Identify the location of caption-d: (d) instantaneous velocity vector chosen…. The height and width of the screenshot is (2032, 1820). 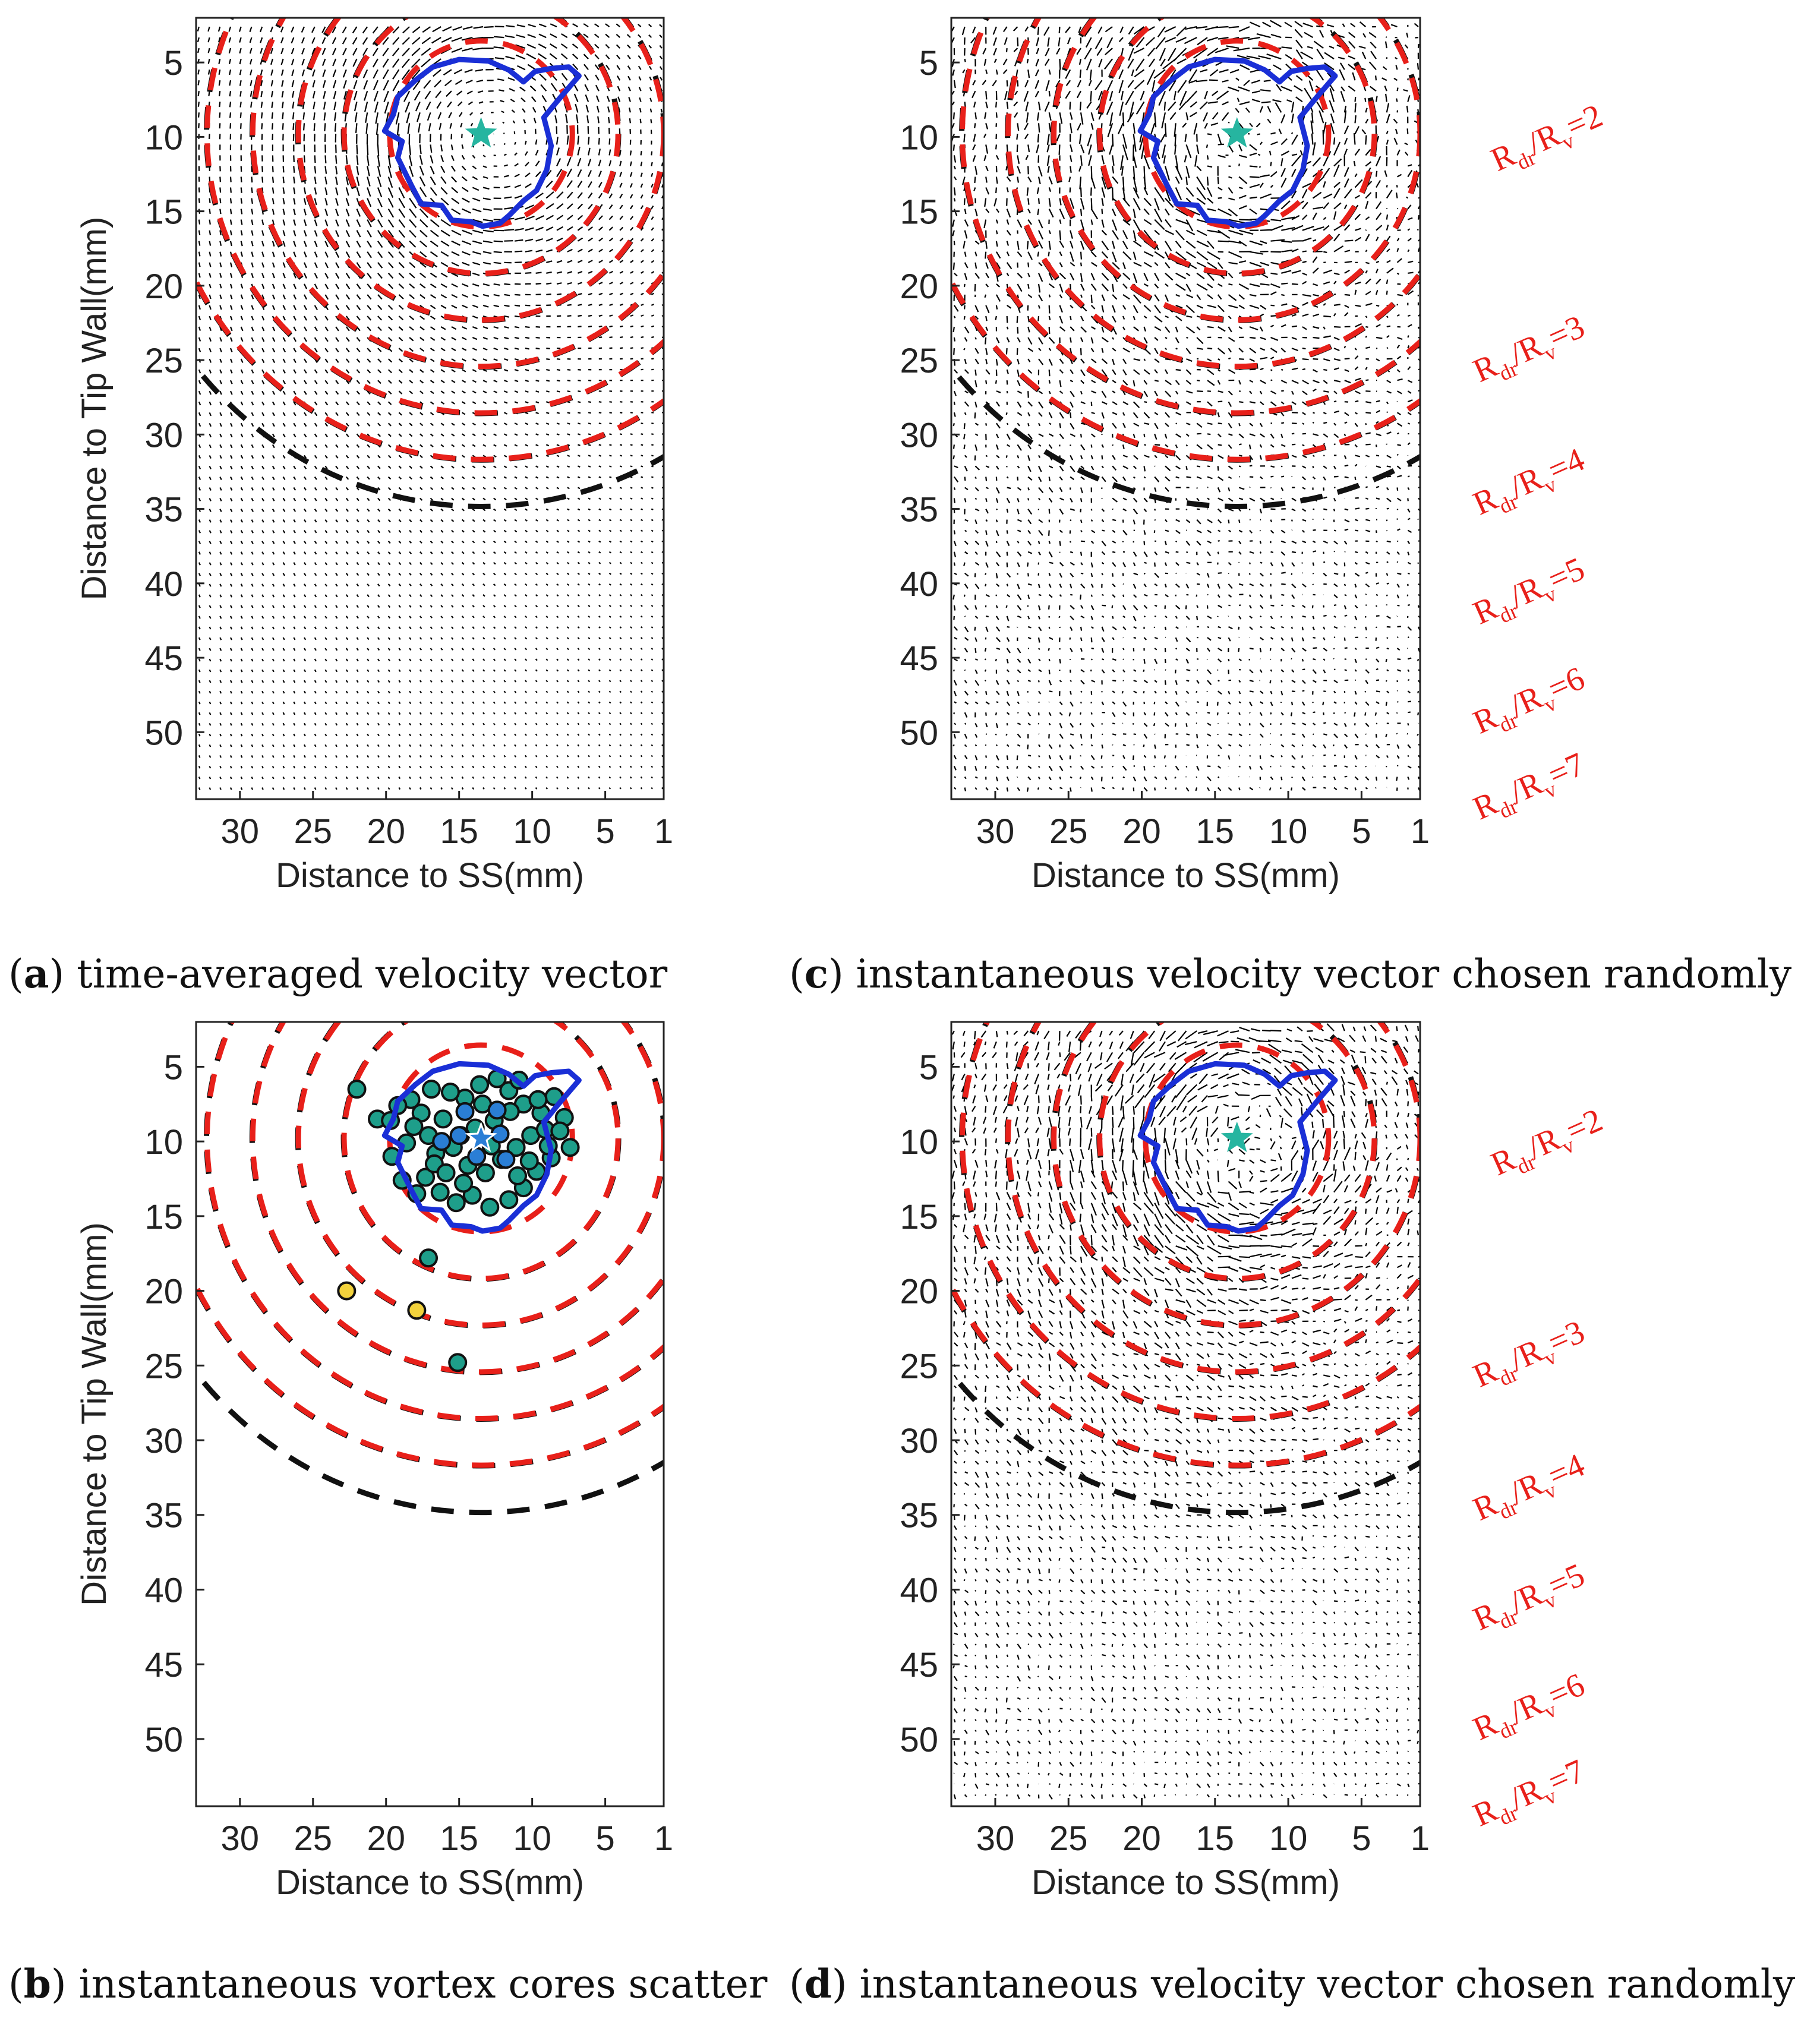
(1292, 1984).